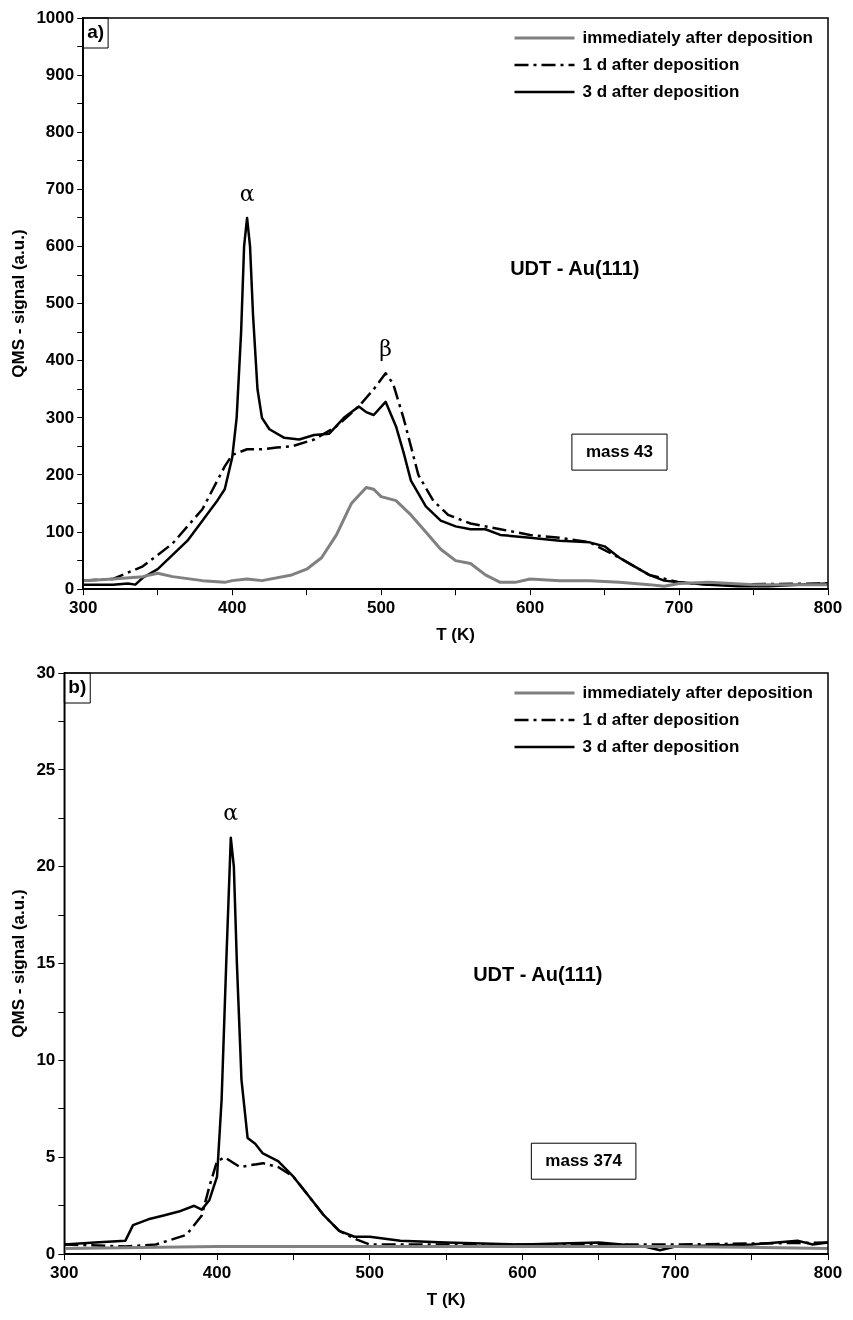 The height and width of the screenshot is (1320, 853). What do you see at coordinates (60, 360) in the screenshot?
I see `y-tick-label: 400` at bounding box center [60, 360].